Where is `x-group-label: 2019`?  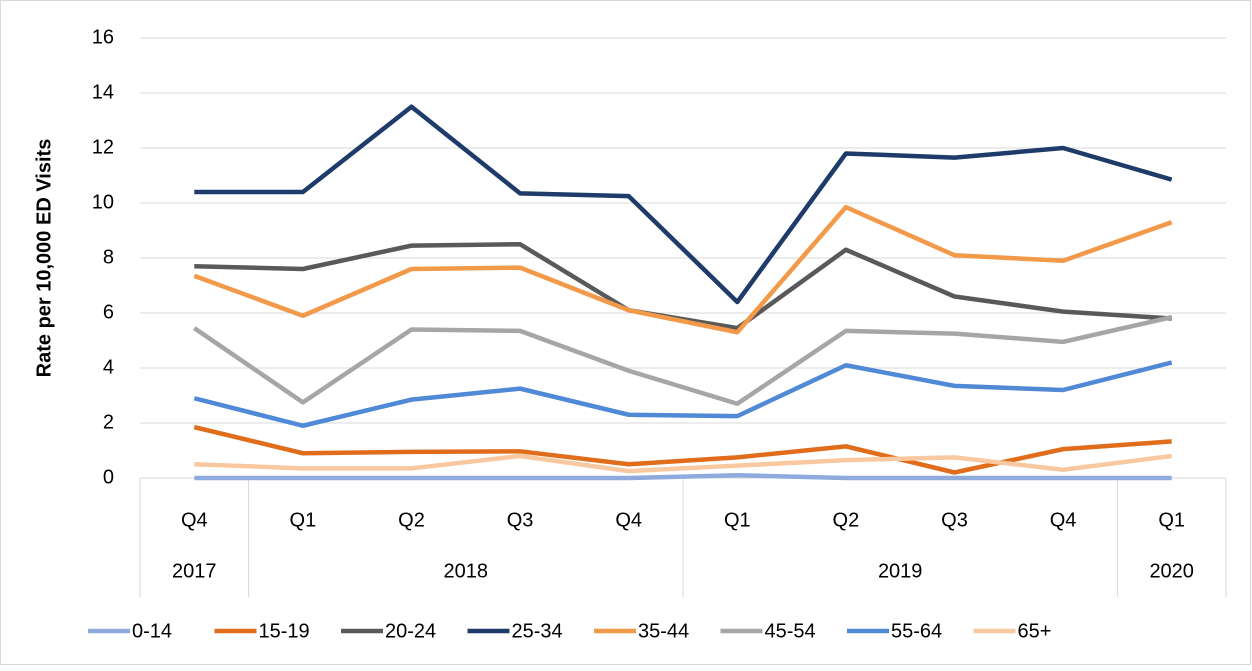 x-group-label: 2019 is located at coordinates (900, 571).